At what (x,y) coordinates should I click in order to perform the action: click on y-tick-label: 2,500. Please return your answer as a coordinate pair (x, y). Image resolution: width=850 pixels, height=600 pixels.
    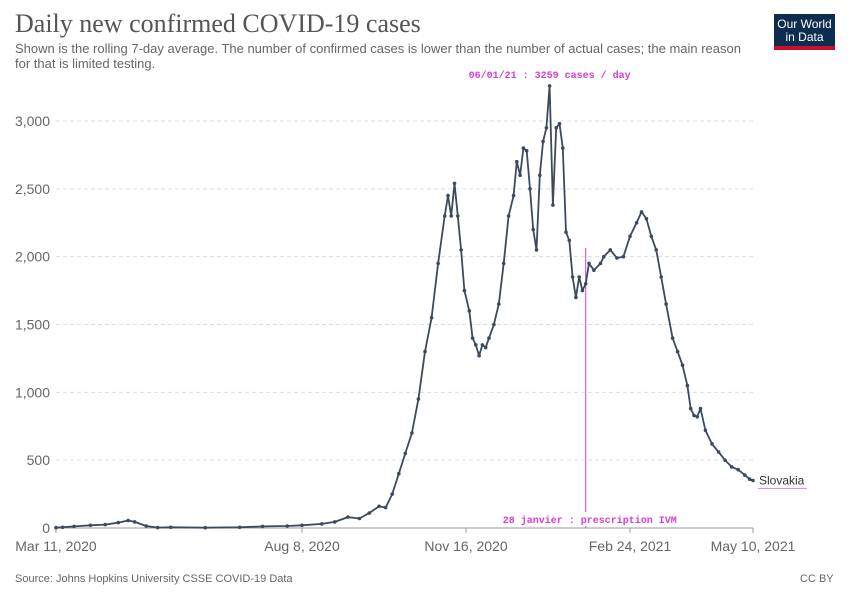
    Looking at the image, I should click on (32, 189).